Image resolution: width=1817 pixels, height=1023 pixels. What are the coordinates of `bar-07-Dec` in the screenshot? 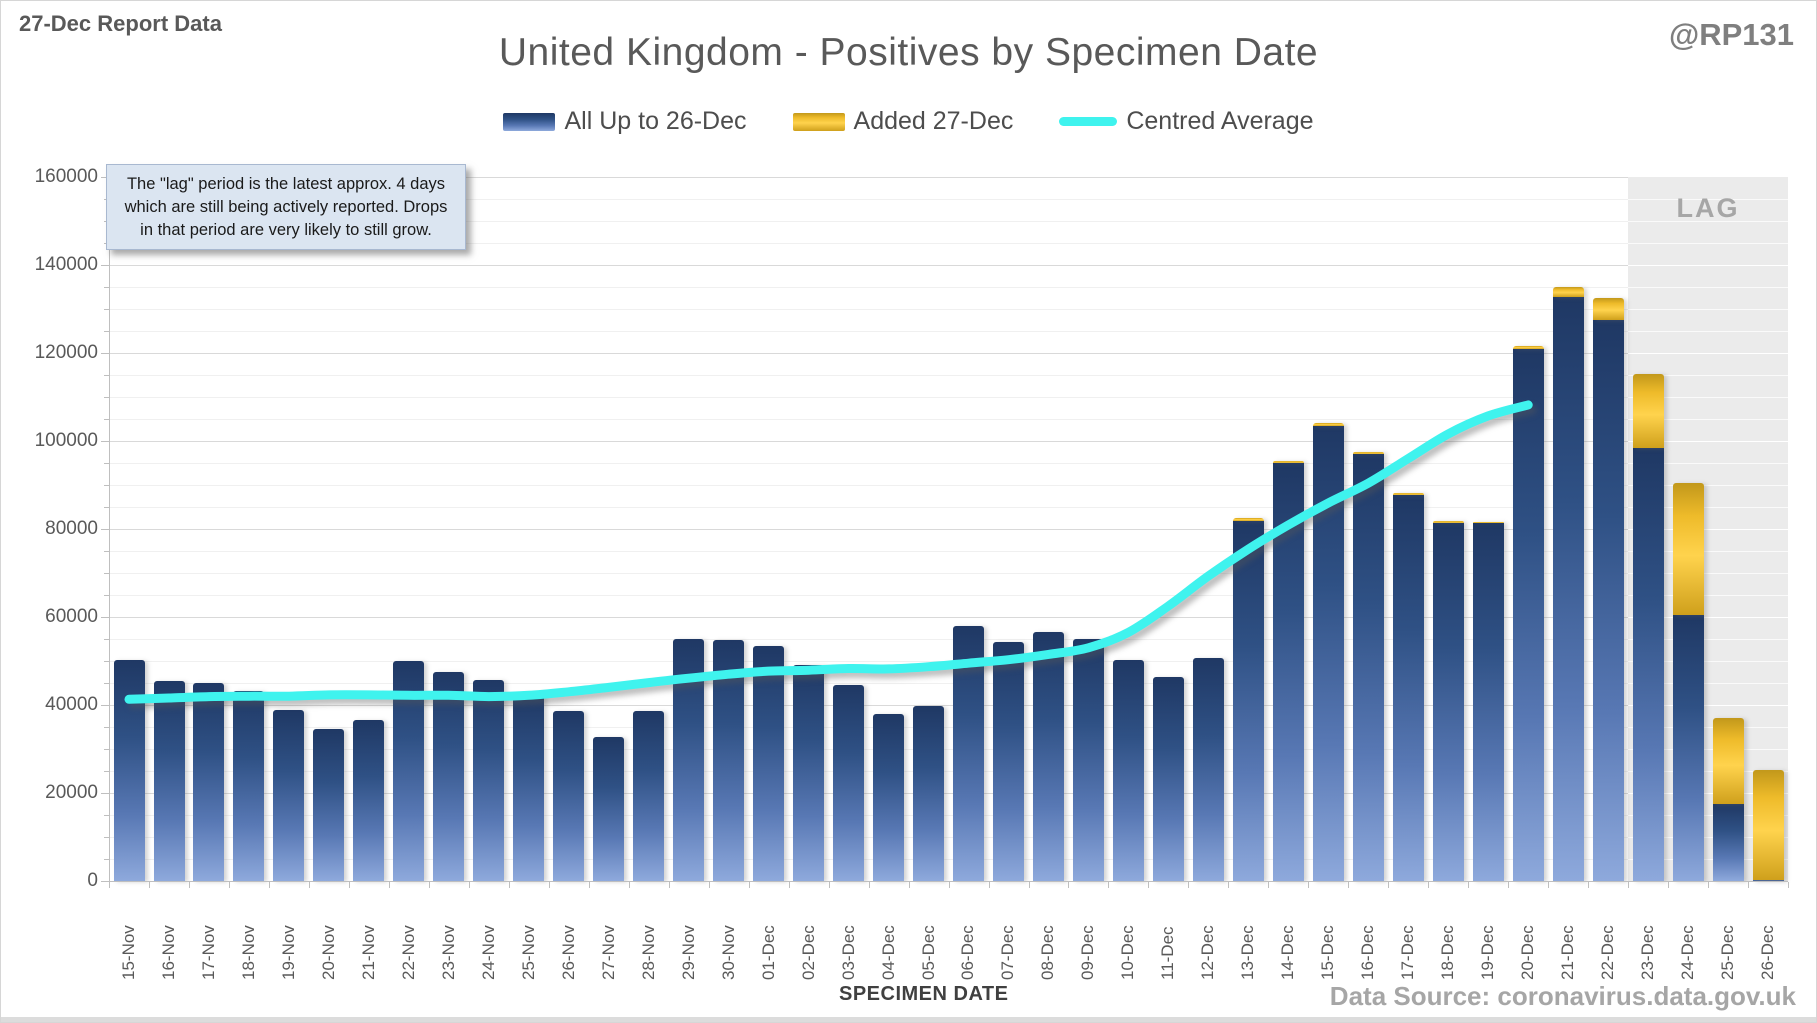 It's located at (1008, 761).